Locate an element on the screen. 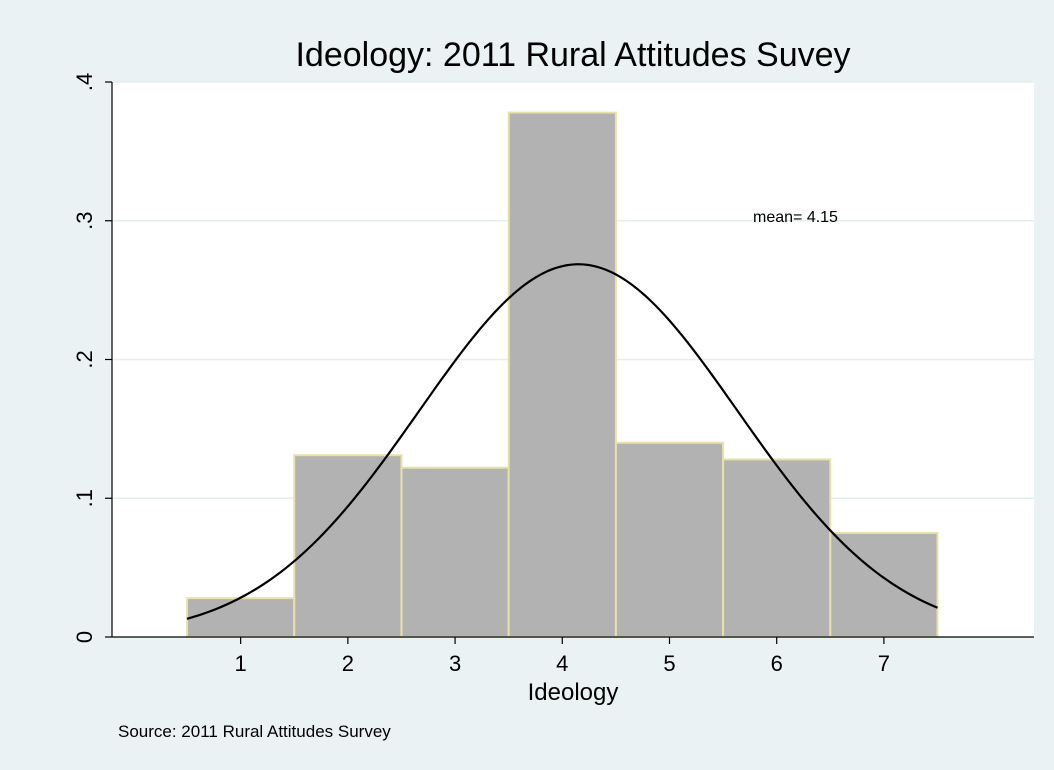 This screenshot has width=1054, height=770. x-ticks: 1 2 3 4 5 6 7 is located at coordinates (562, 656).